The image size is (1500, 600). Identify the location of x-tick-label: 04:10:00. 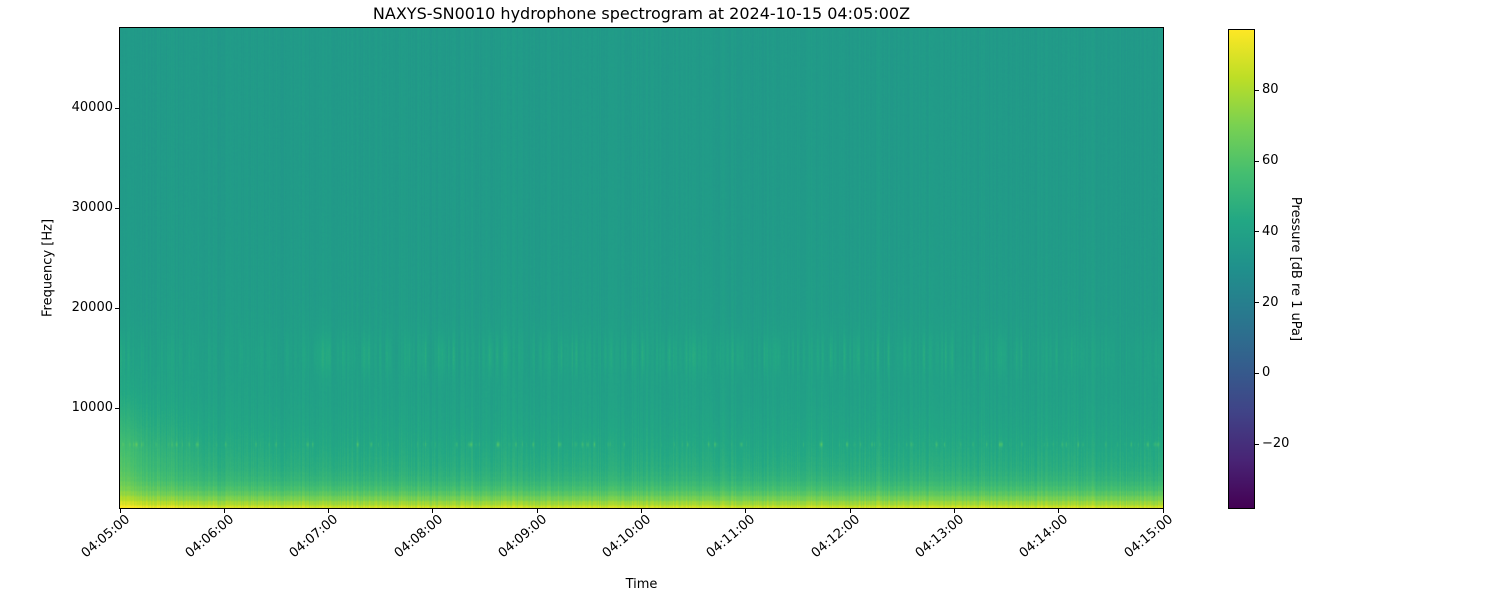
(627, 537).